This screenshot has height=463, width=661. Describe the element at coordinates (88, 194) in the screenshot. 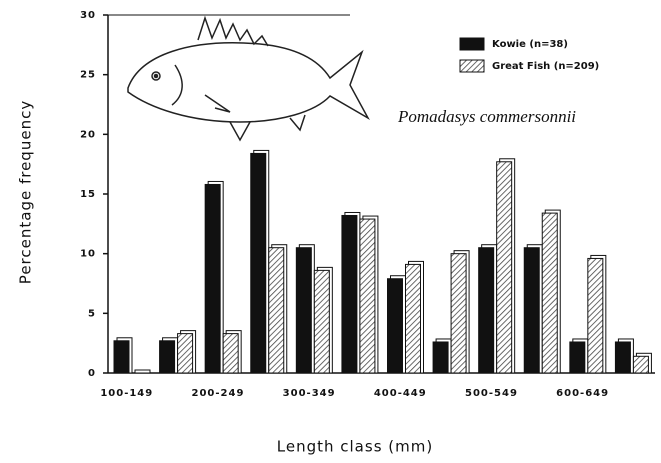

I see `y-tick-label: 15` at that location.